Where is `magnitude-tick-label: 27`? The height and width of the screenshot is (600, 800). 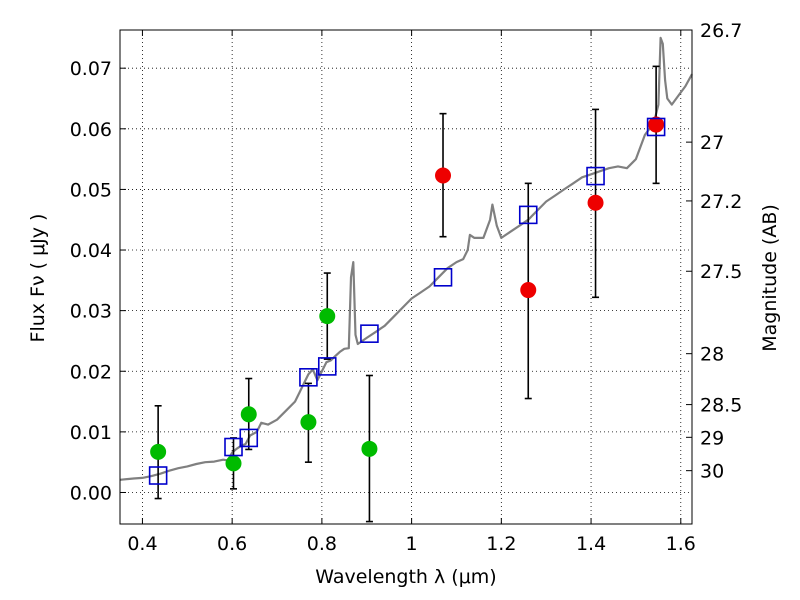
magnitude-tick-label: 27 is located at coordinates (712, 143).